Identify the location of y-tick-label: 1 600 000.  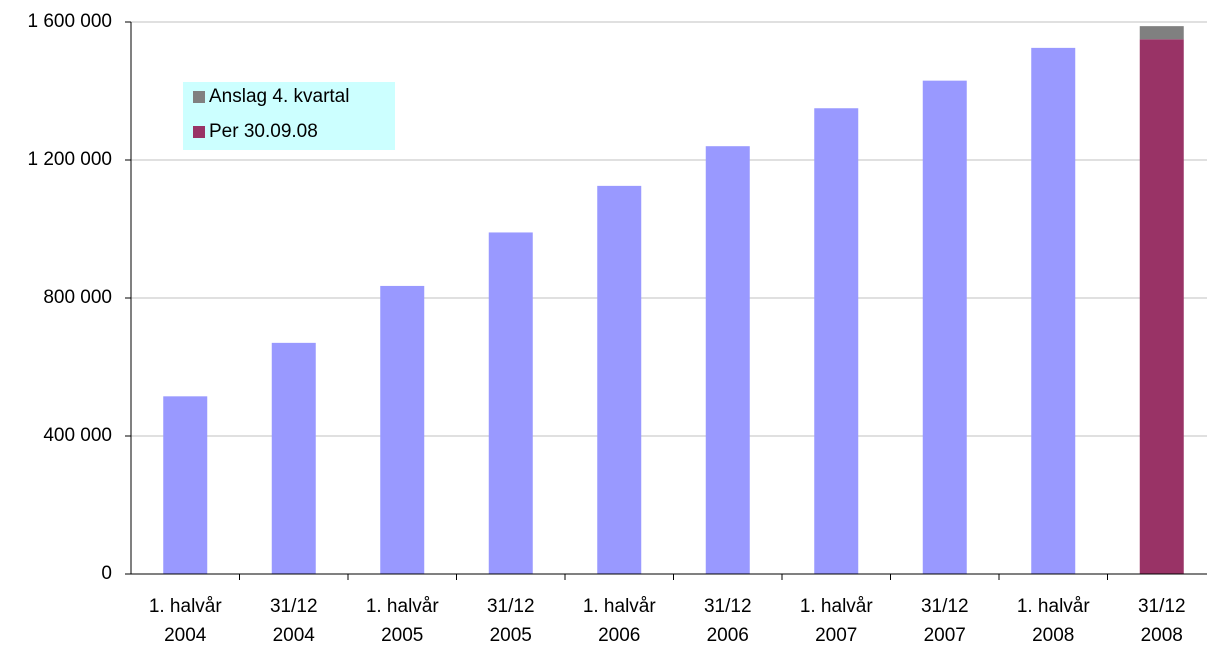
(69, 21).